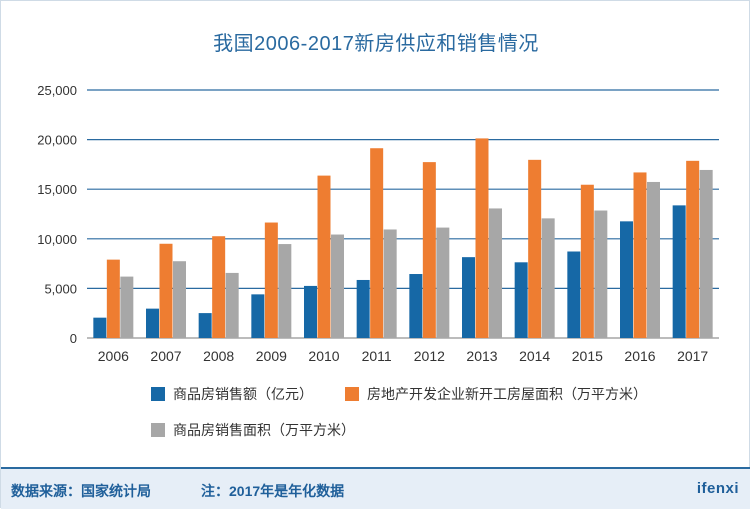 This screenshot has height=509, width=750. I want to click on x-tick-label: 2011, so click(377, 356).